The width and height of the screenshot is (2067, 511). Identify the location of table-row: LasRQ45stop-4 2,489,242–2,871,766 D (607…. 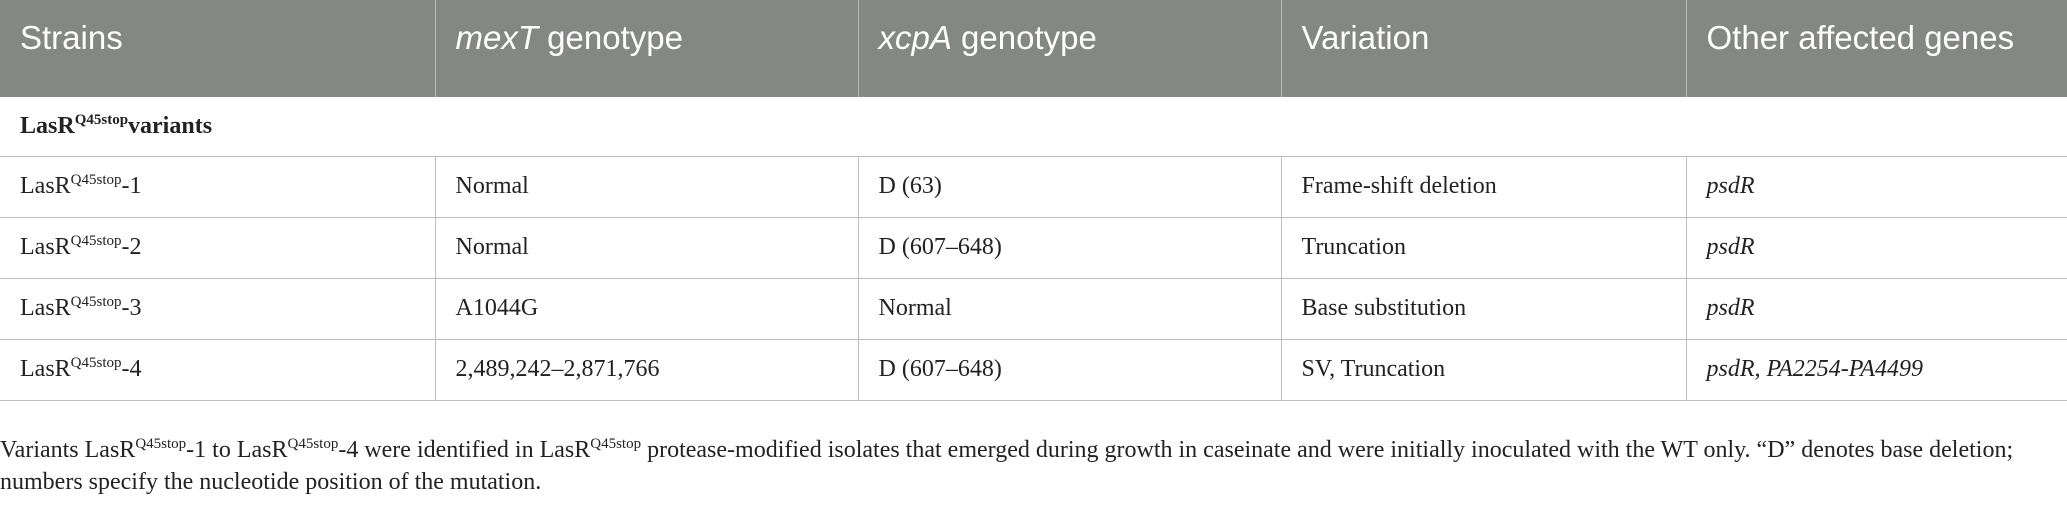
(1033, 370).